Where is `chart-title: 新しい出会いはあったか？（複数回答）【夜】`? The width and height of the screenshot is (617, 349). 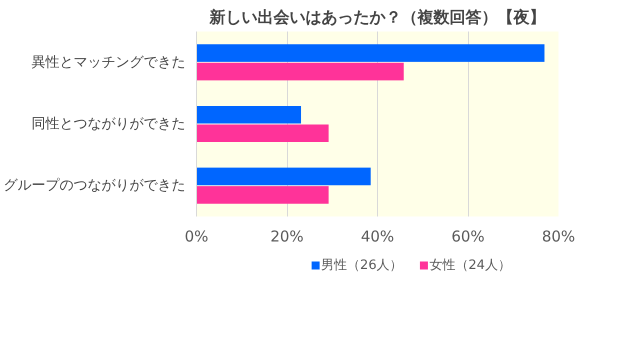 chart-title: 新しい出会いはあったか？（複数回答）【夜】 is located at coordinates (377, 17).